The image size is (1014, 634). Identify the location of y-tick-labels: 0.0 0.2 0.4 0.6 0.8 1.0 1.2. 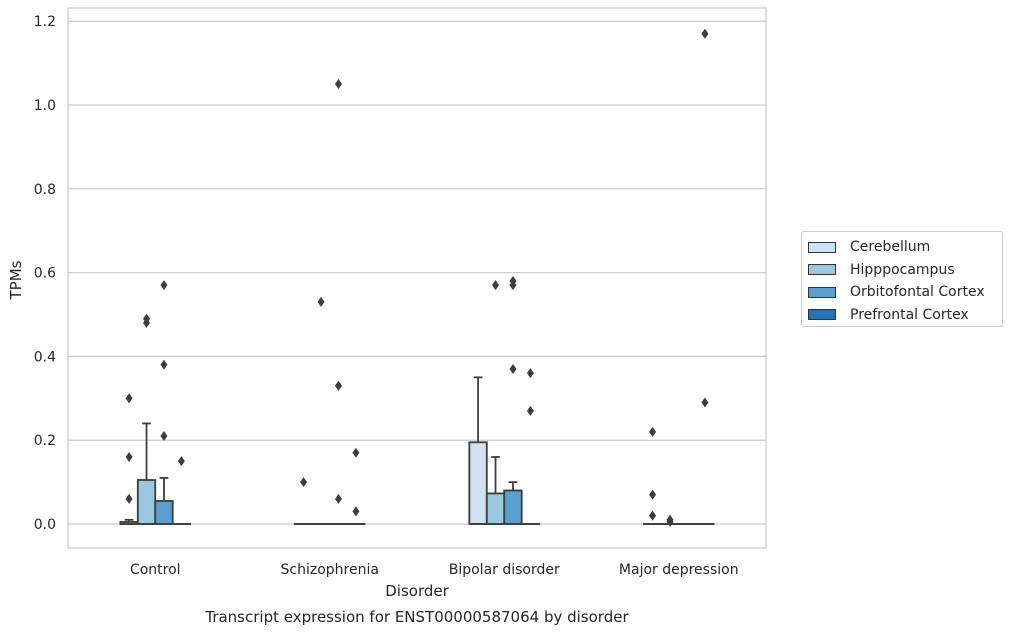
(45, 273).